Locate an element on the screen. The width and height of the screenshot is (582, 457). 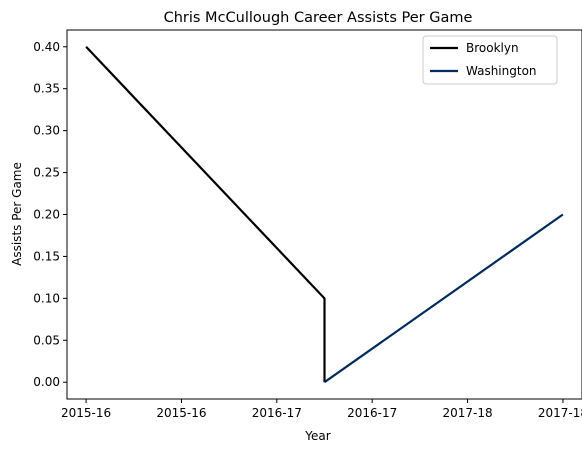
y-tick-label: 0.25 is located at coordinates (46, 173).